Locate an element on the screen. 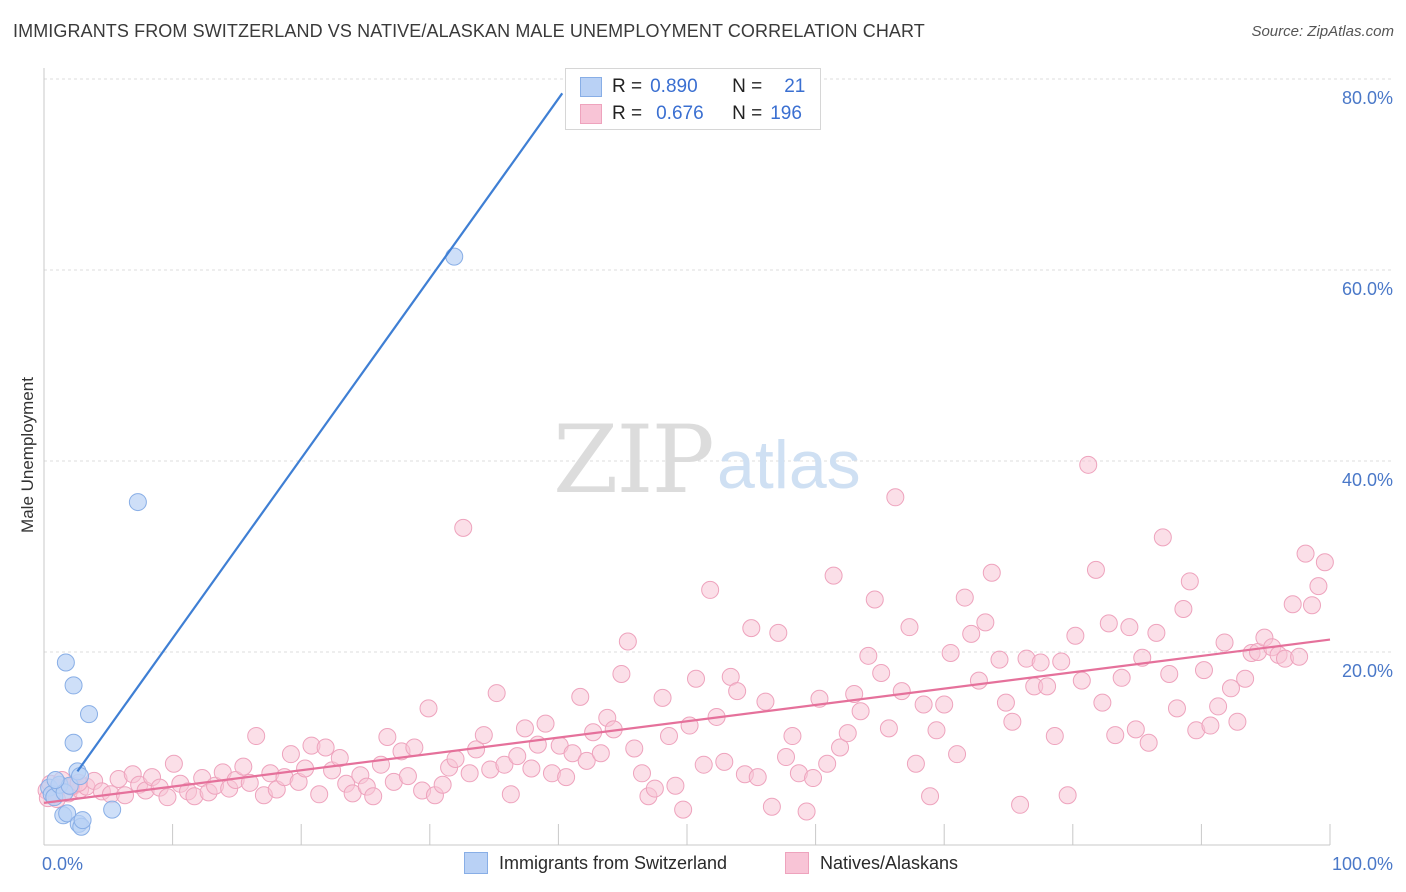 Image resolution: width=1406 pixels, height=892 pixels. pink-swatch is located at coordinates (591, 114).